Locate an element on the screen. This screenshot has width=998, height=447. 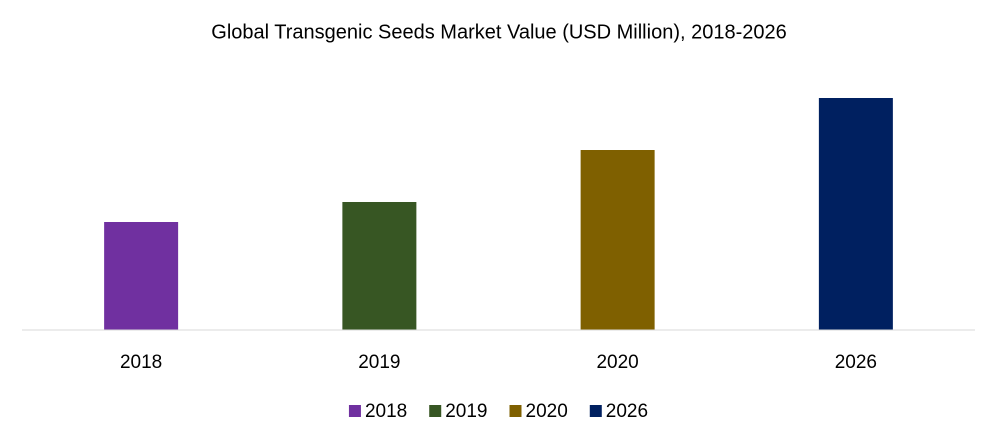
legend-label: 2026 is located at coordinates (627, 411).